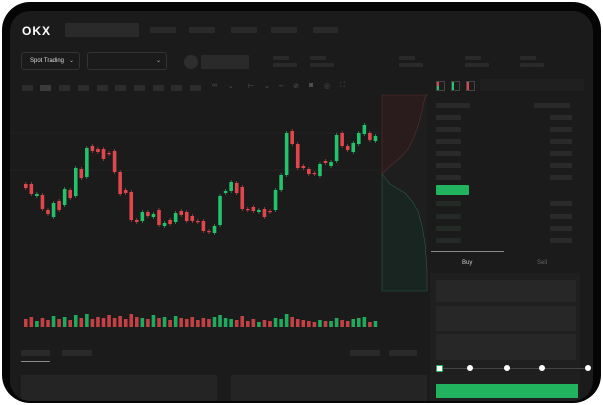 The image size is (603, 405). Describe the element at coordinates (514, 368) in the screenshot. I see `percent-slider-track` at that location.